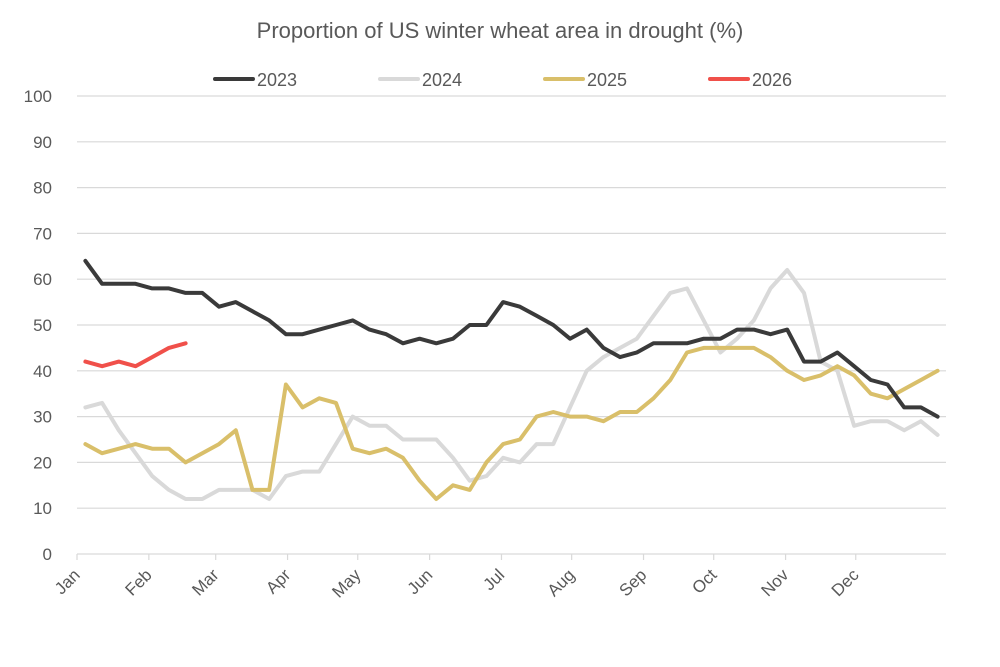 This screenshot has height=667, width=1000. Describe the element at coordinates (442, 80) in the screenshot. I see `legend-label-2024: 2024` at that location.